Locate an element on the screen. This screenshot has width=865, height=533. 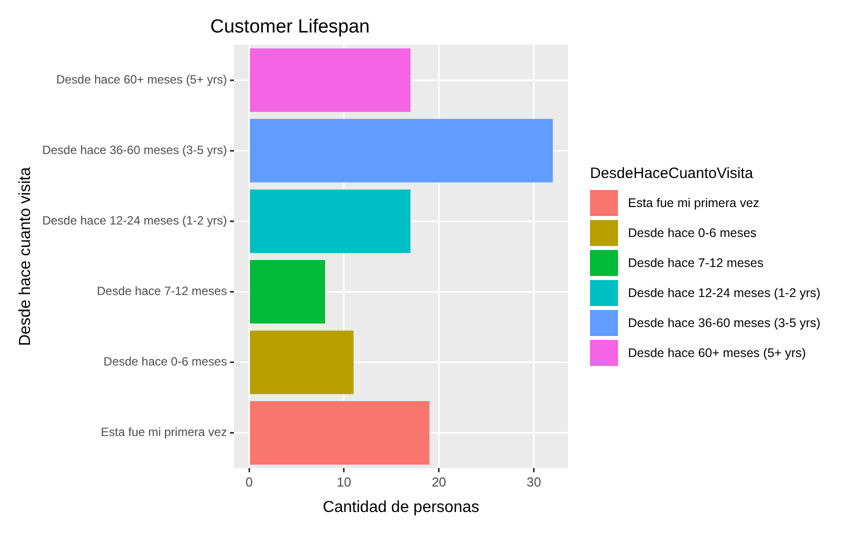
y-tick-label: Desde hace 60+ meses (5+ yrs) is located at coordinates (141, 79).